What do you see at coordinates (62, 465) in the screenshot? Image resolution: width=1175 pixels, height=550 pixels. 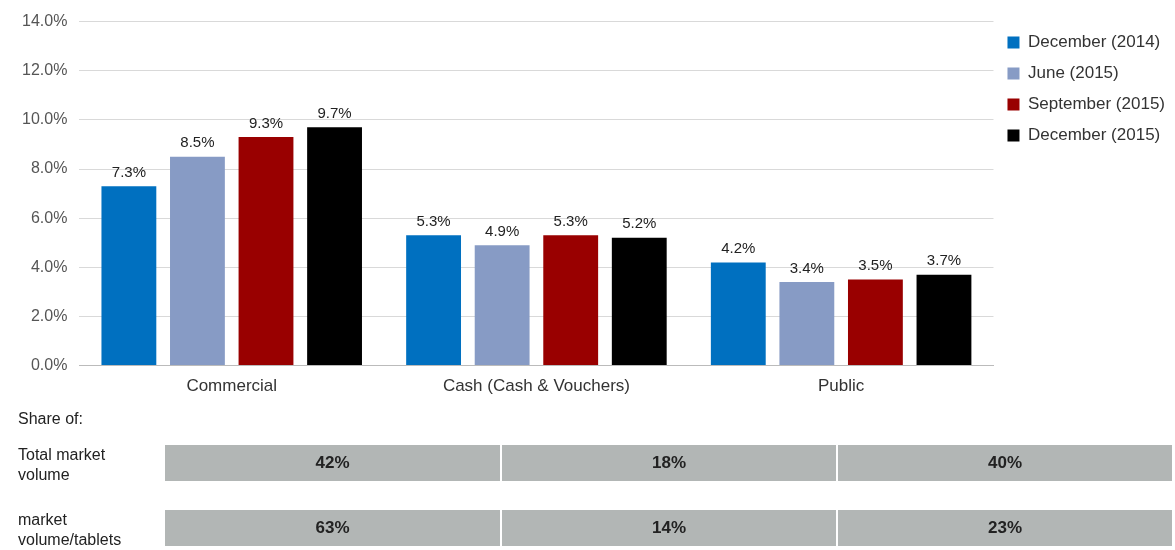 I see `text: Total market volume` at bounding box center [62, 465].